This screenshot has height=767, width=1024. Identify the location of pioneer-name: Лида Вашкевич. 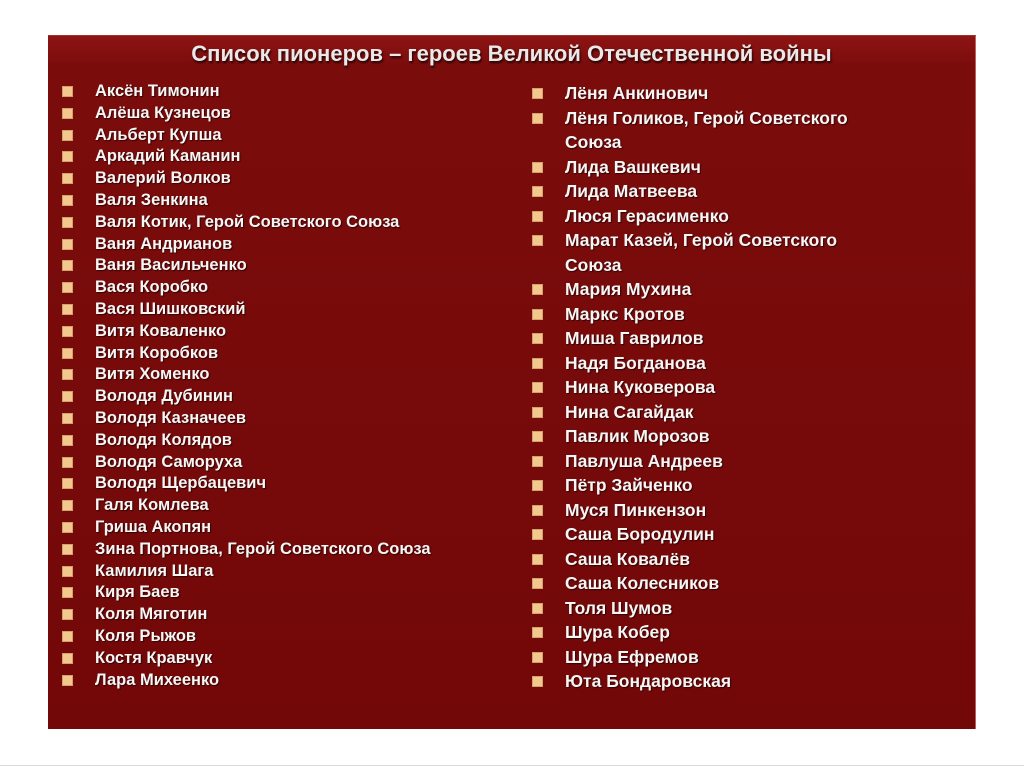
(633, 166).